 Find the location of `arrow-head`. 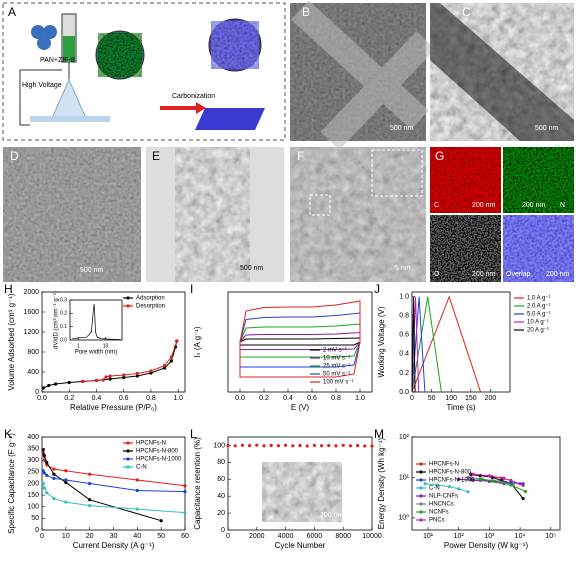

arrow-head is located at coordinates (201, 108).